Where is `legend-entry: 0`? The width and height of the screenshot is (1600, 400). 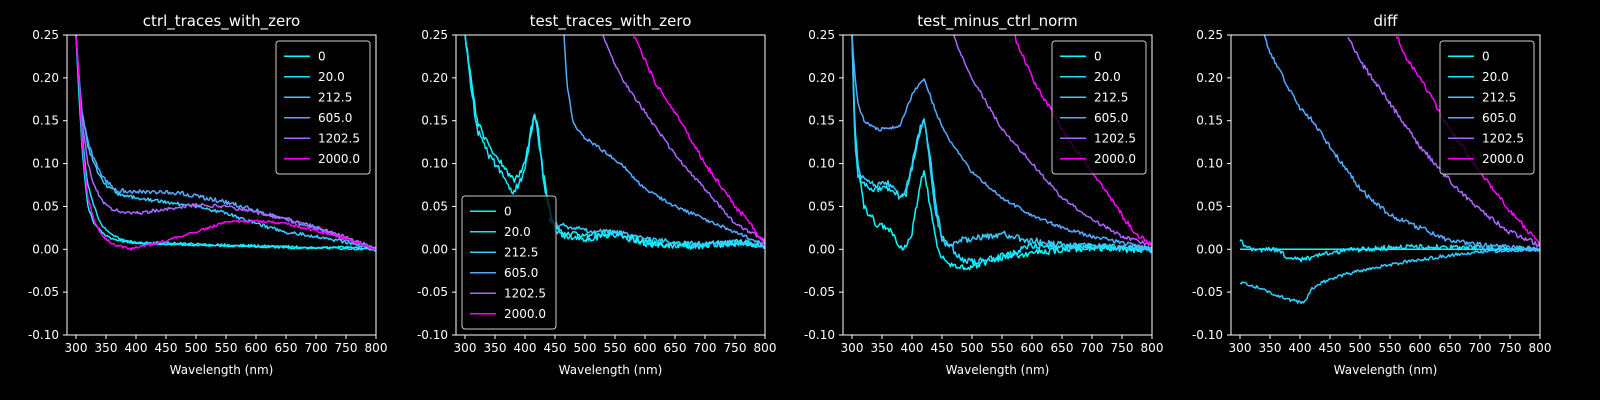
legend-entry: 0 is located at coordinates (1098, 56).